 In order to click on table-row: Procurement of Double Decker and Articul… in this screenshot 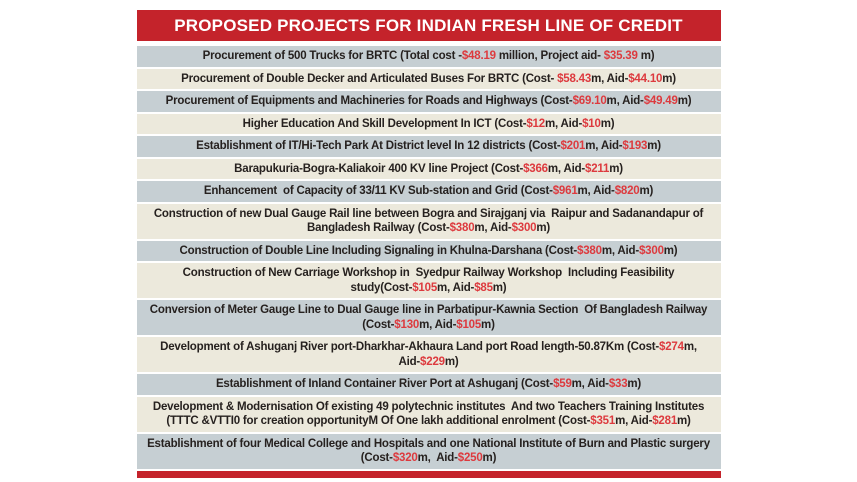, I will do `click(428, 78)`.